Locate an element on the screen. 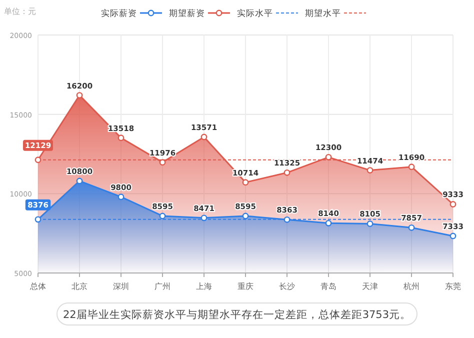  x-tick-label: 天津 is located at coordinates (370, 286).